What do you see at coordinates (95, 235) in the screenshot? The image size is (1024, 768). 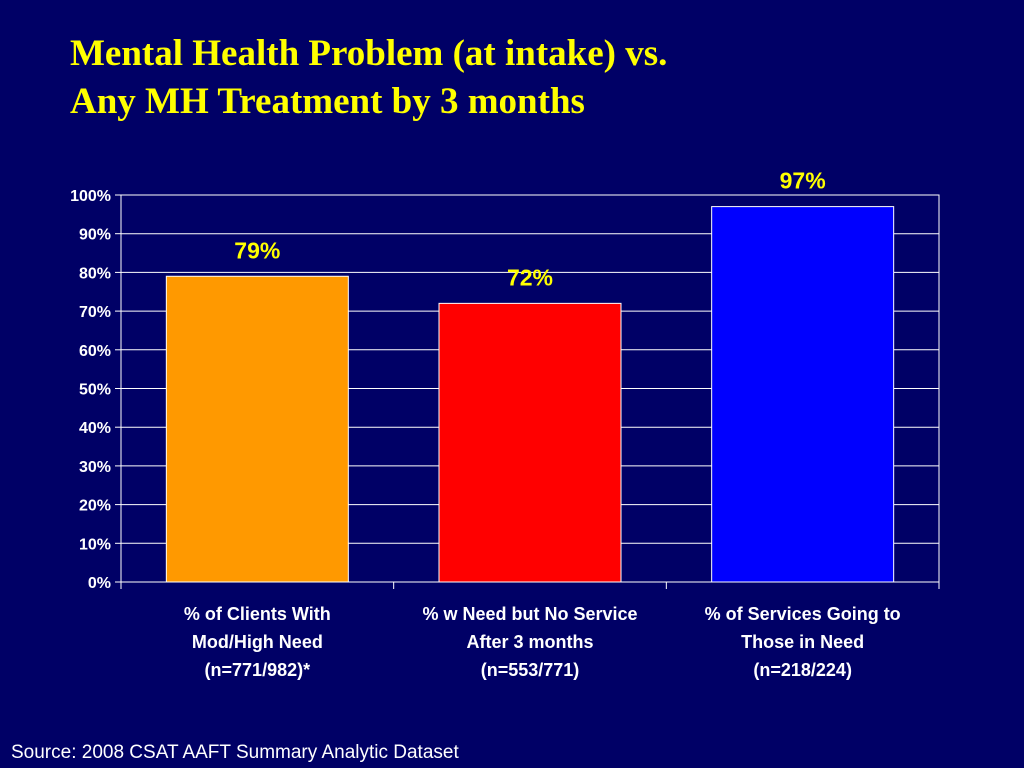 I see `y-tick-label: 90%` at bounding box center [95, 235].